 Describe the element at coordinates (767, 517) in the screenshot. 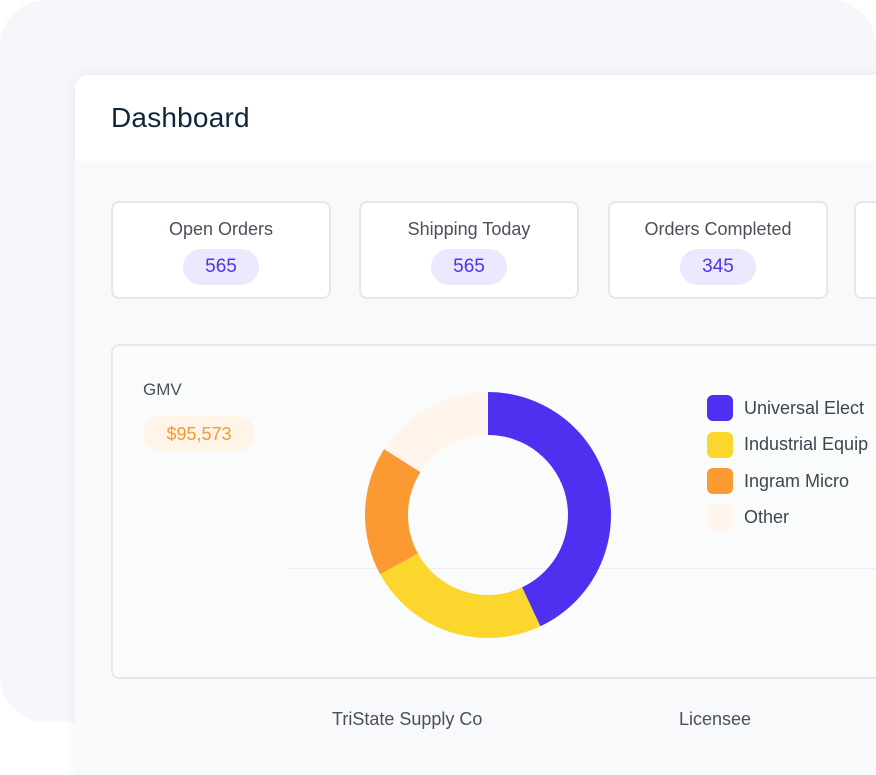

I see `legend-label: Other` at that location.